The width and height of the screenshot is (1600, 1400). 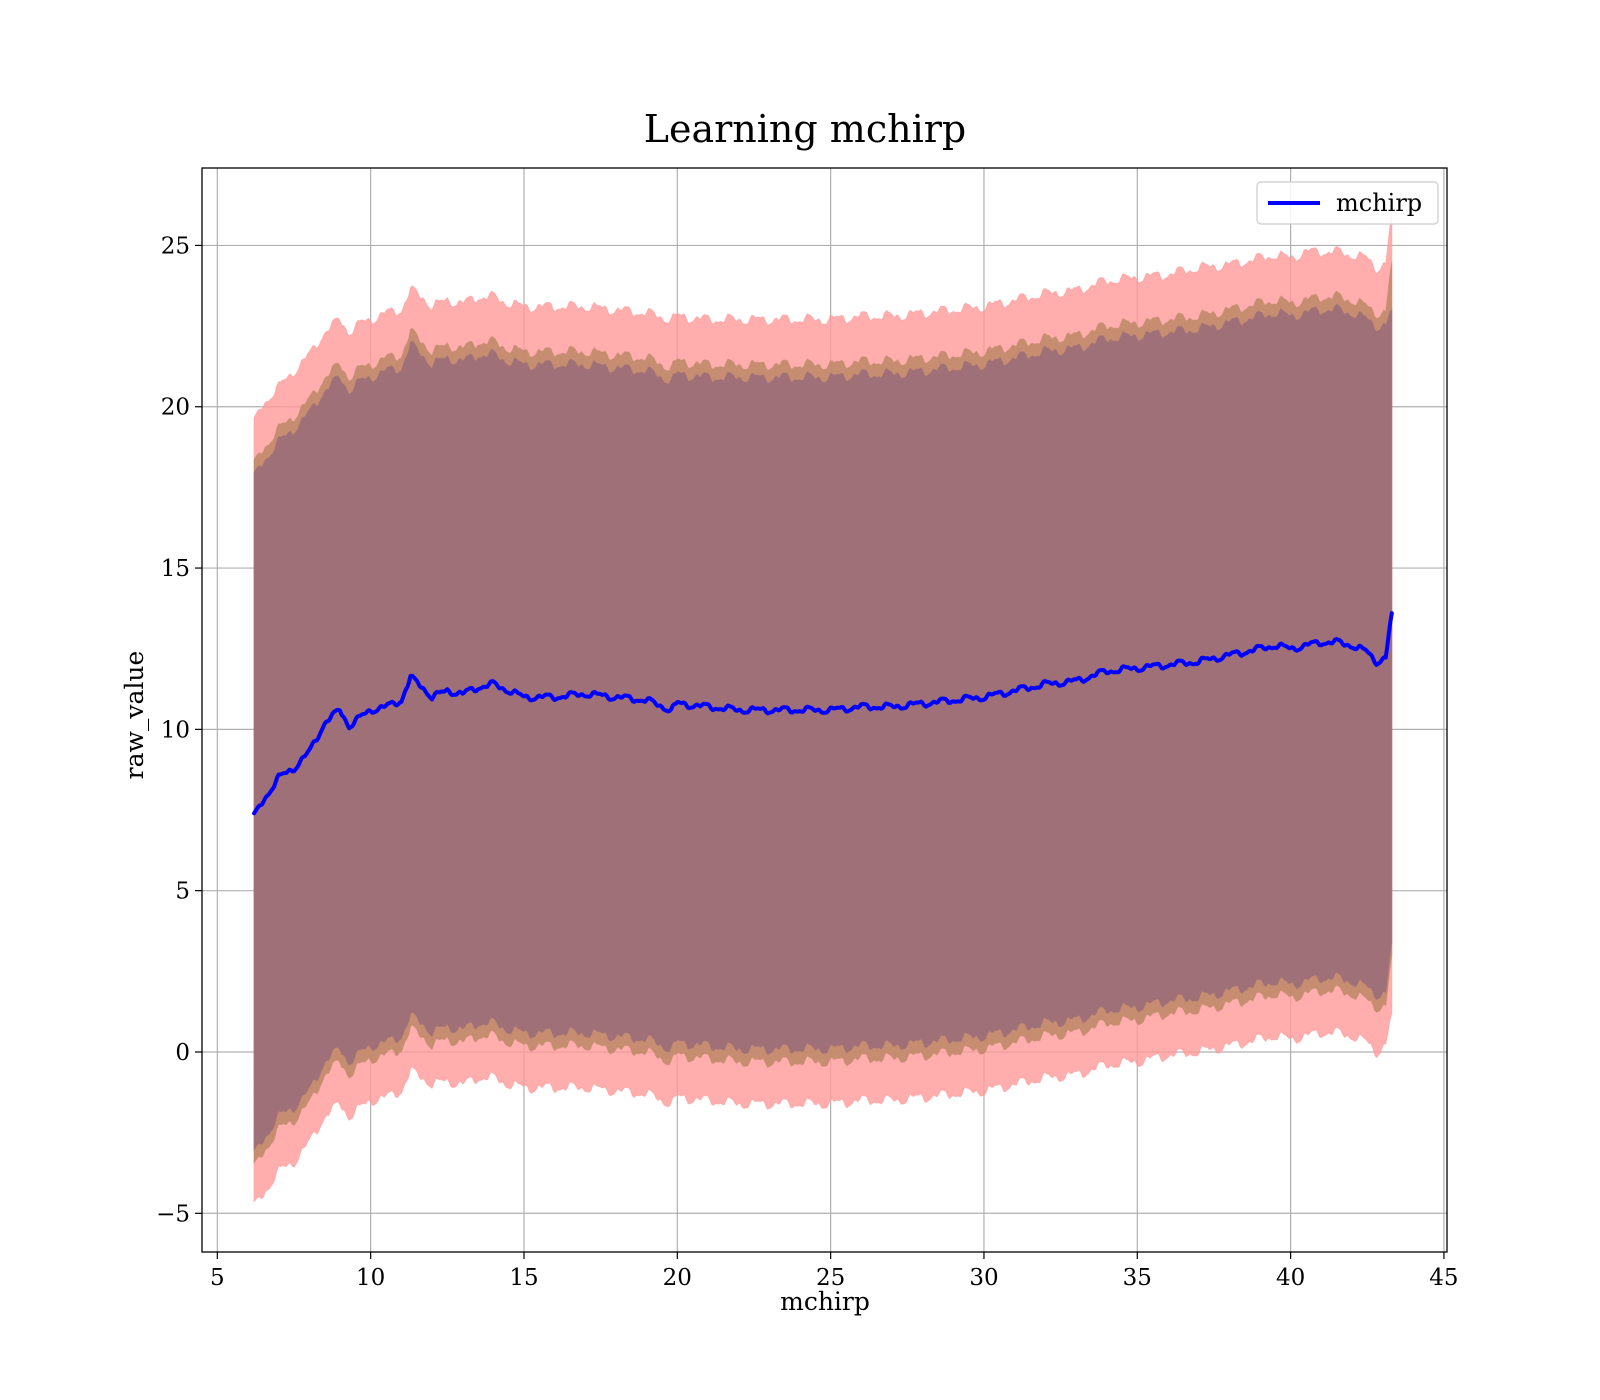 What do you see at coordinates (173, 1214) in the screenshot?
I see `y-tick-label: −5` at bounding box center [173, 1214].